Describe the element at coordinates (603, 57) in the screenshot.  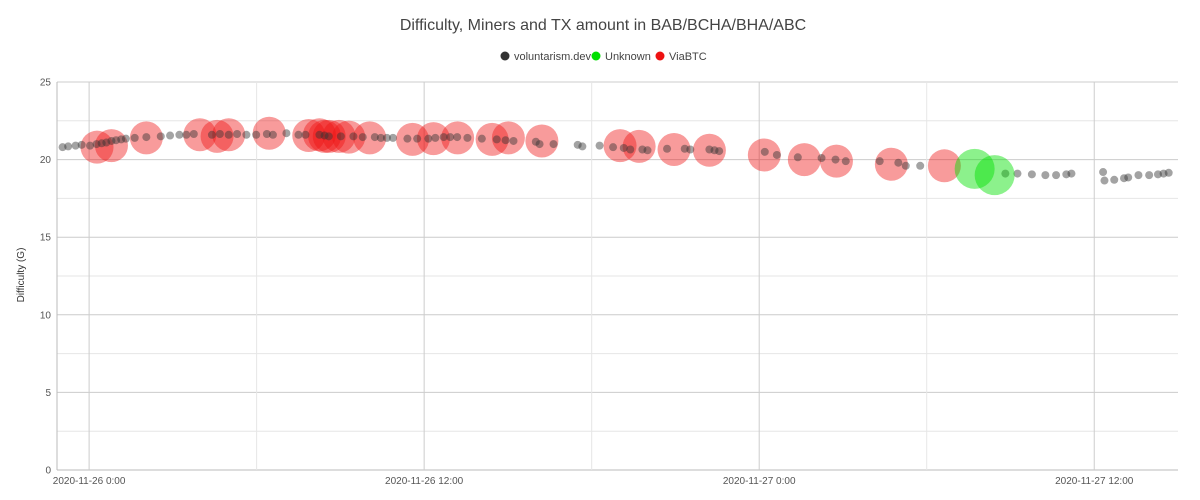
I see `legend: voluntarism.dev Unknown ViaBTC` at that location.